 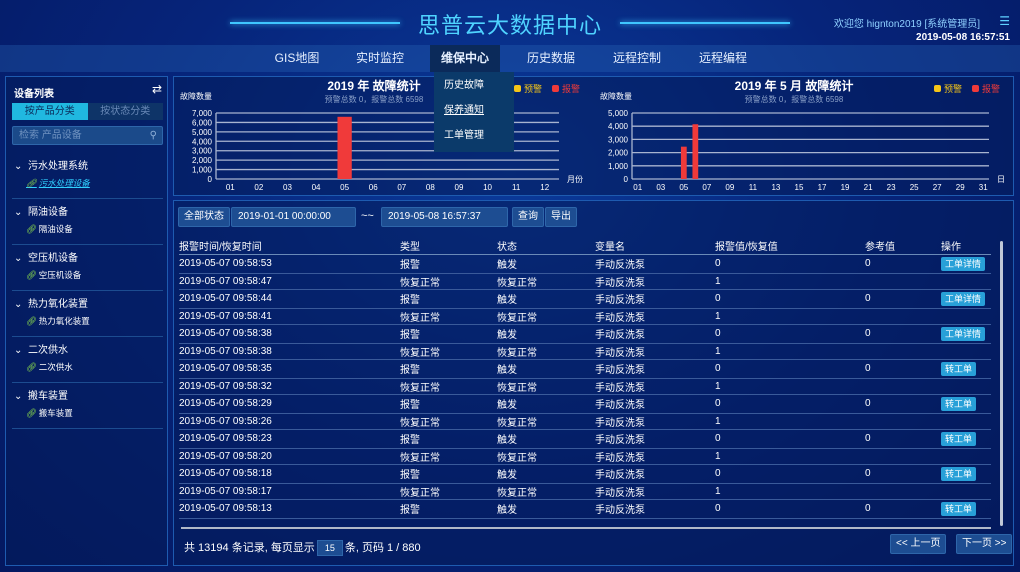 I want to click on tree-group-label: ⌄ 空压机设备, so click(x=46, y=256).